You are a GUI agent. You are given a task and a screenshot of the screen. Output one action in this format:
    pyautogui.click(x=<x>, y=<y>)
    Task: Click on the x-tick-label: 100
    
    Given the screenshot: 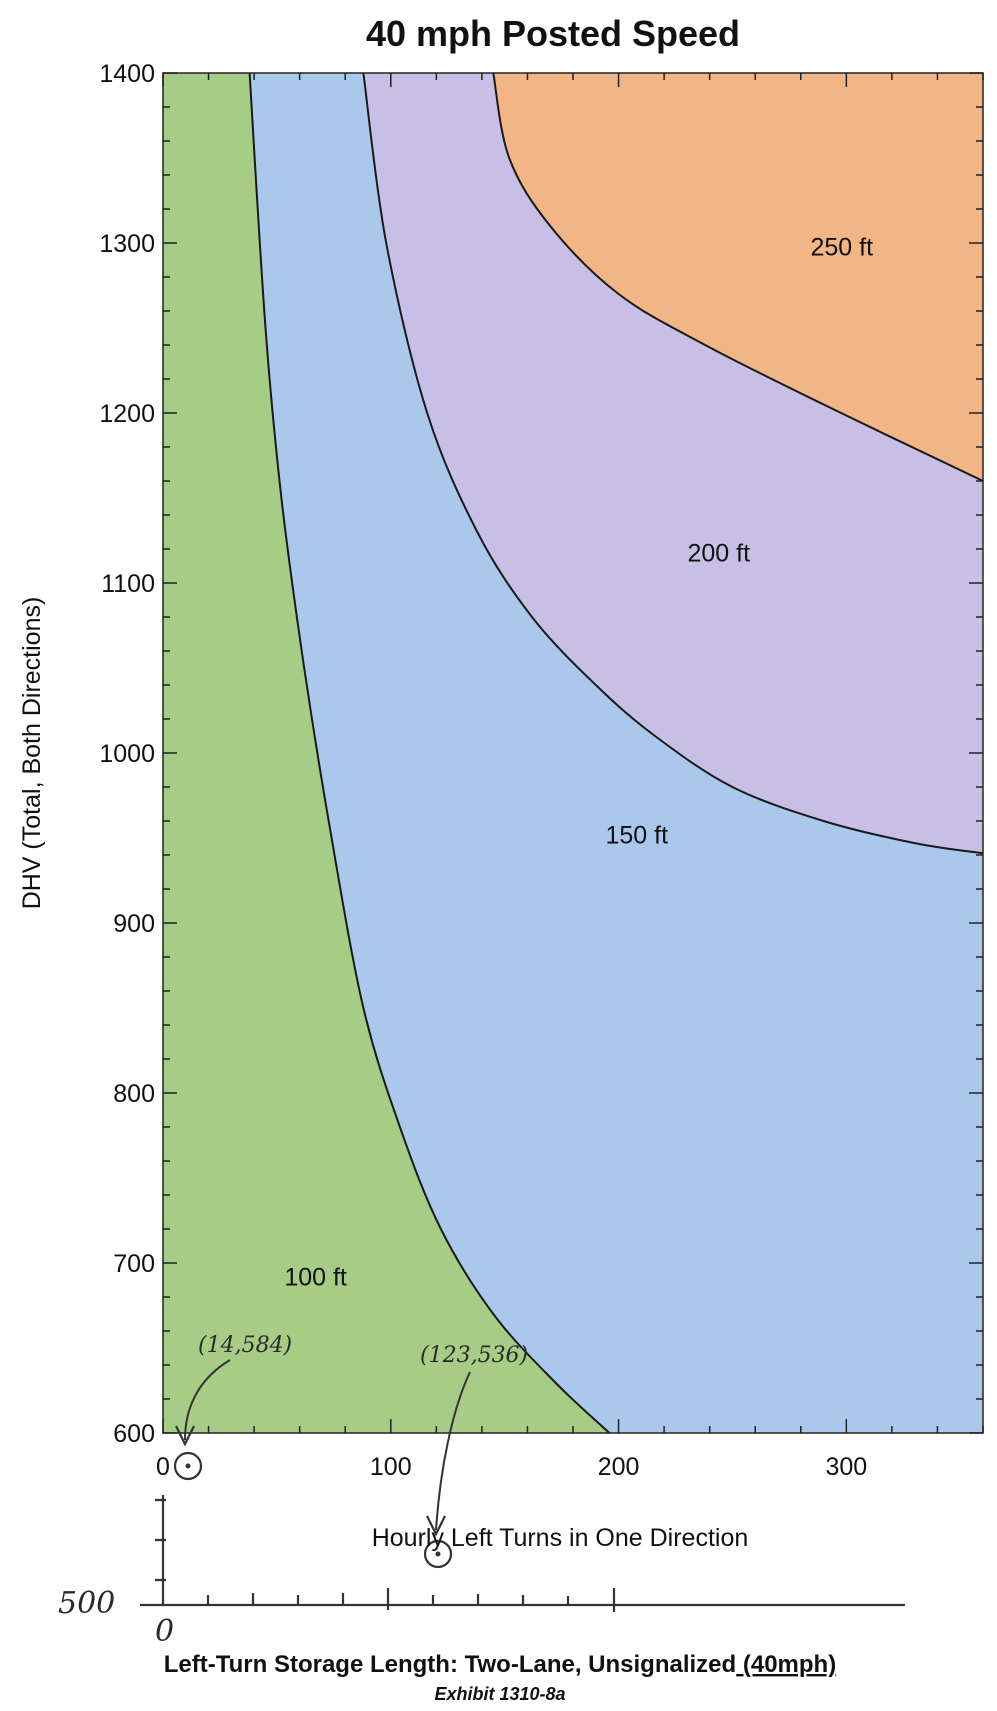 What is the action you would take?
    pyautogui.click(x=391, y=1467)
    